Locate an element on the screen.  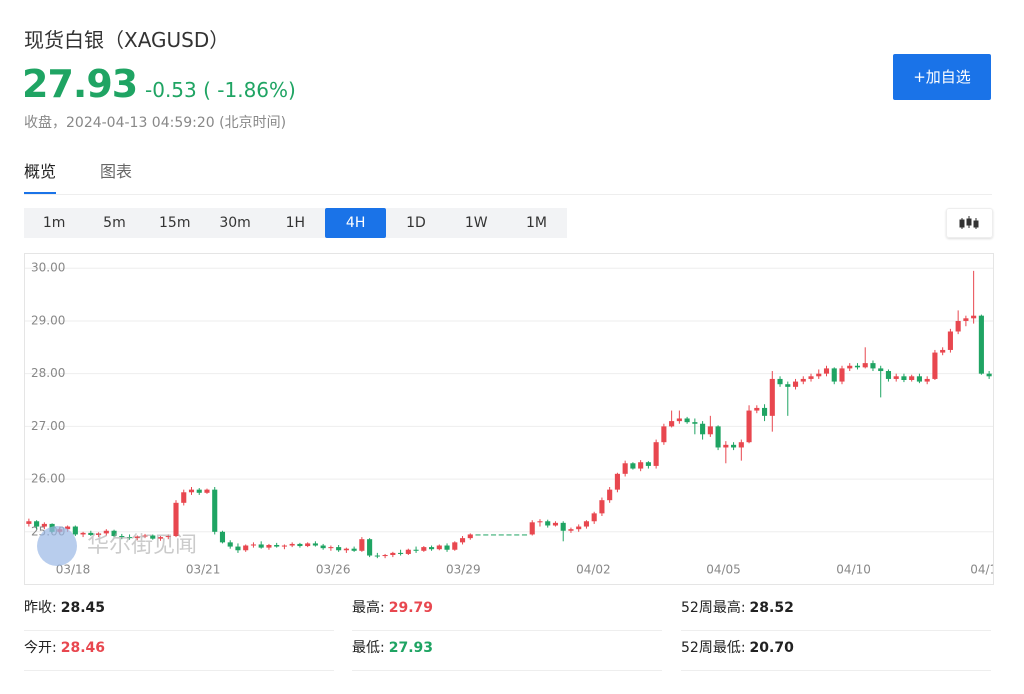
stat-value: 29.79 is located at coordinates (411, 608).